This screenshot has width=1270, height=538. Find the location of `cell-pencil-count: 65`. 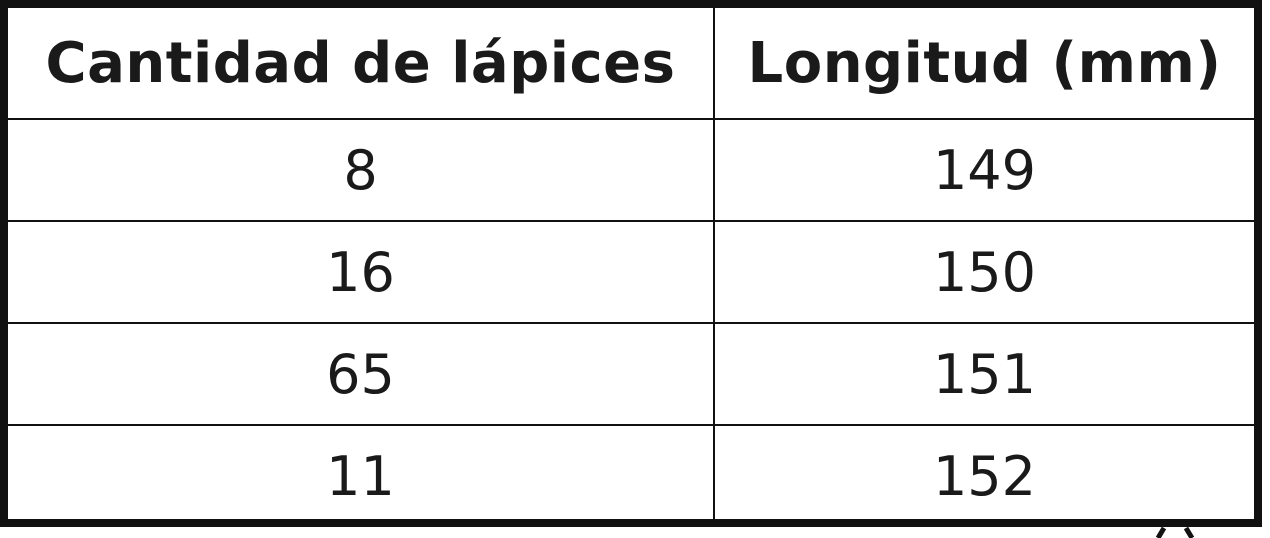

cell-pencil-count: 65 is located at coordinates (361, 374).